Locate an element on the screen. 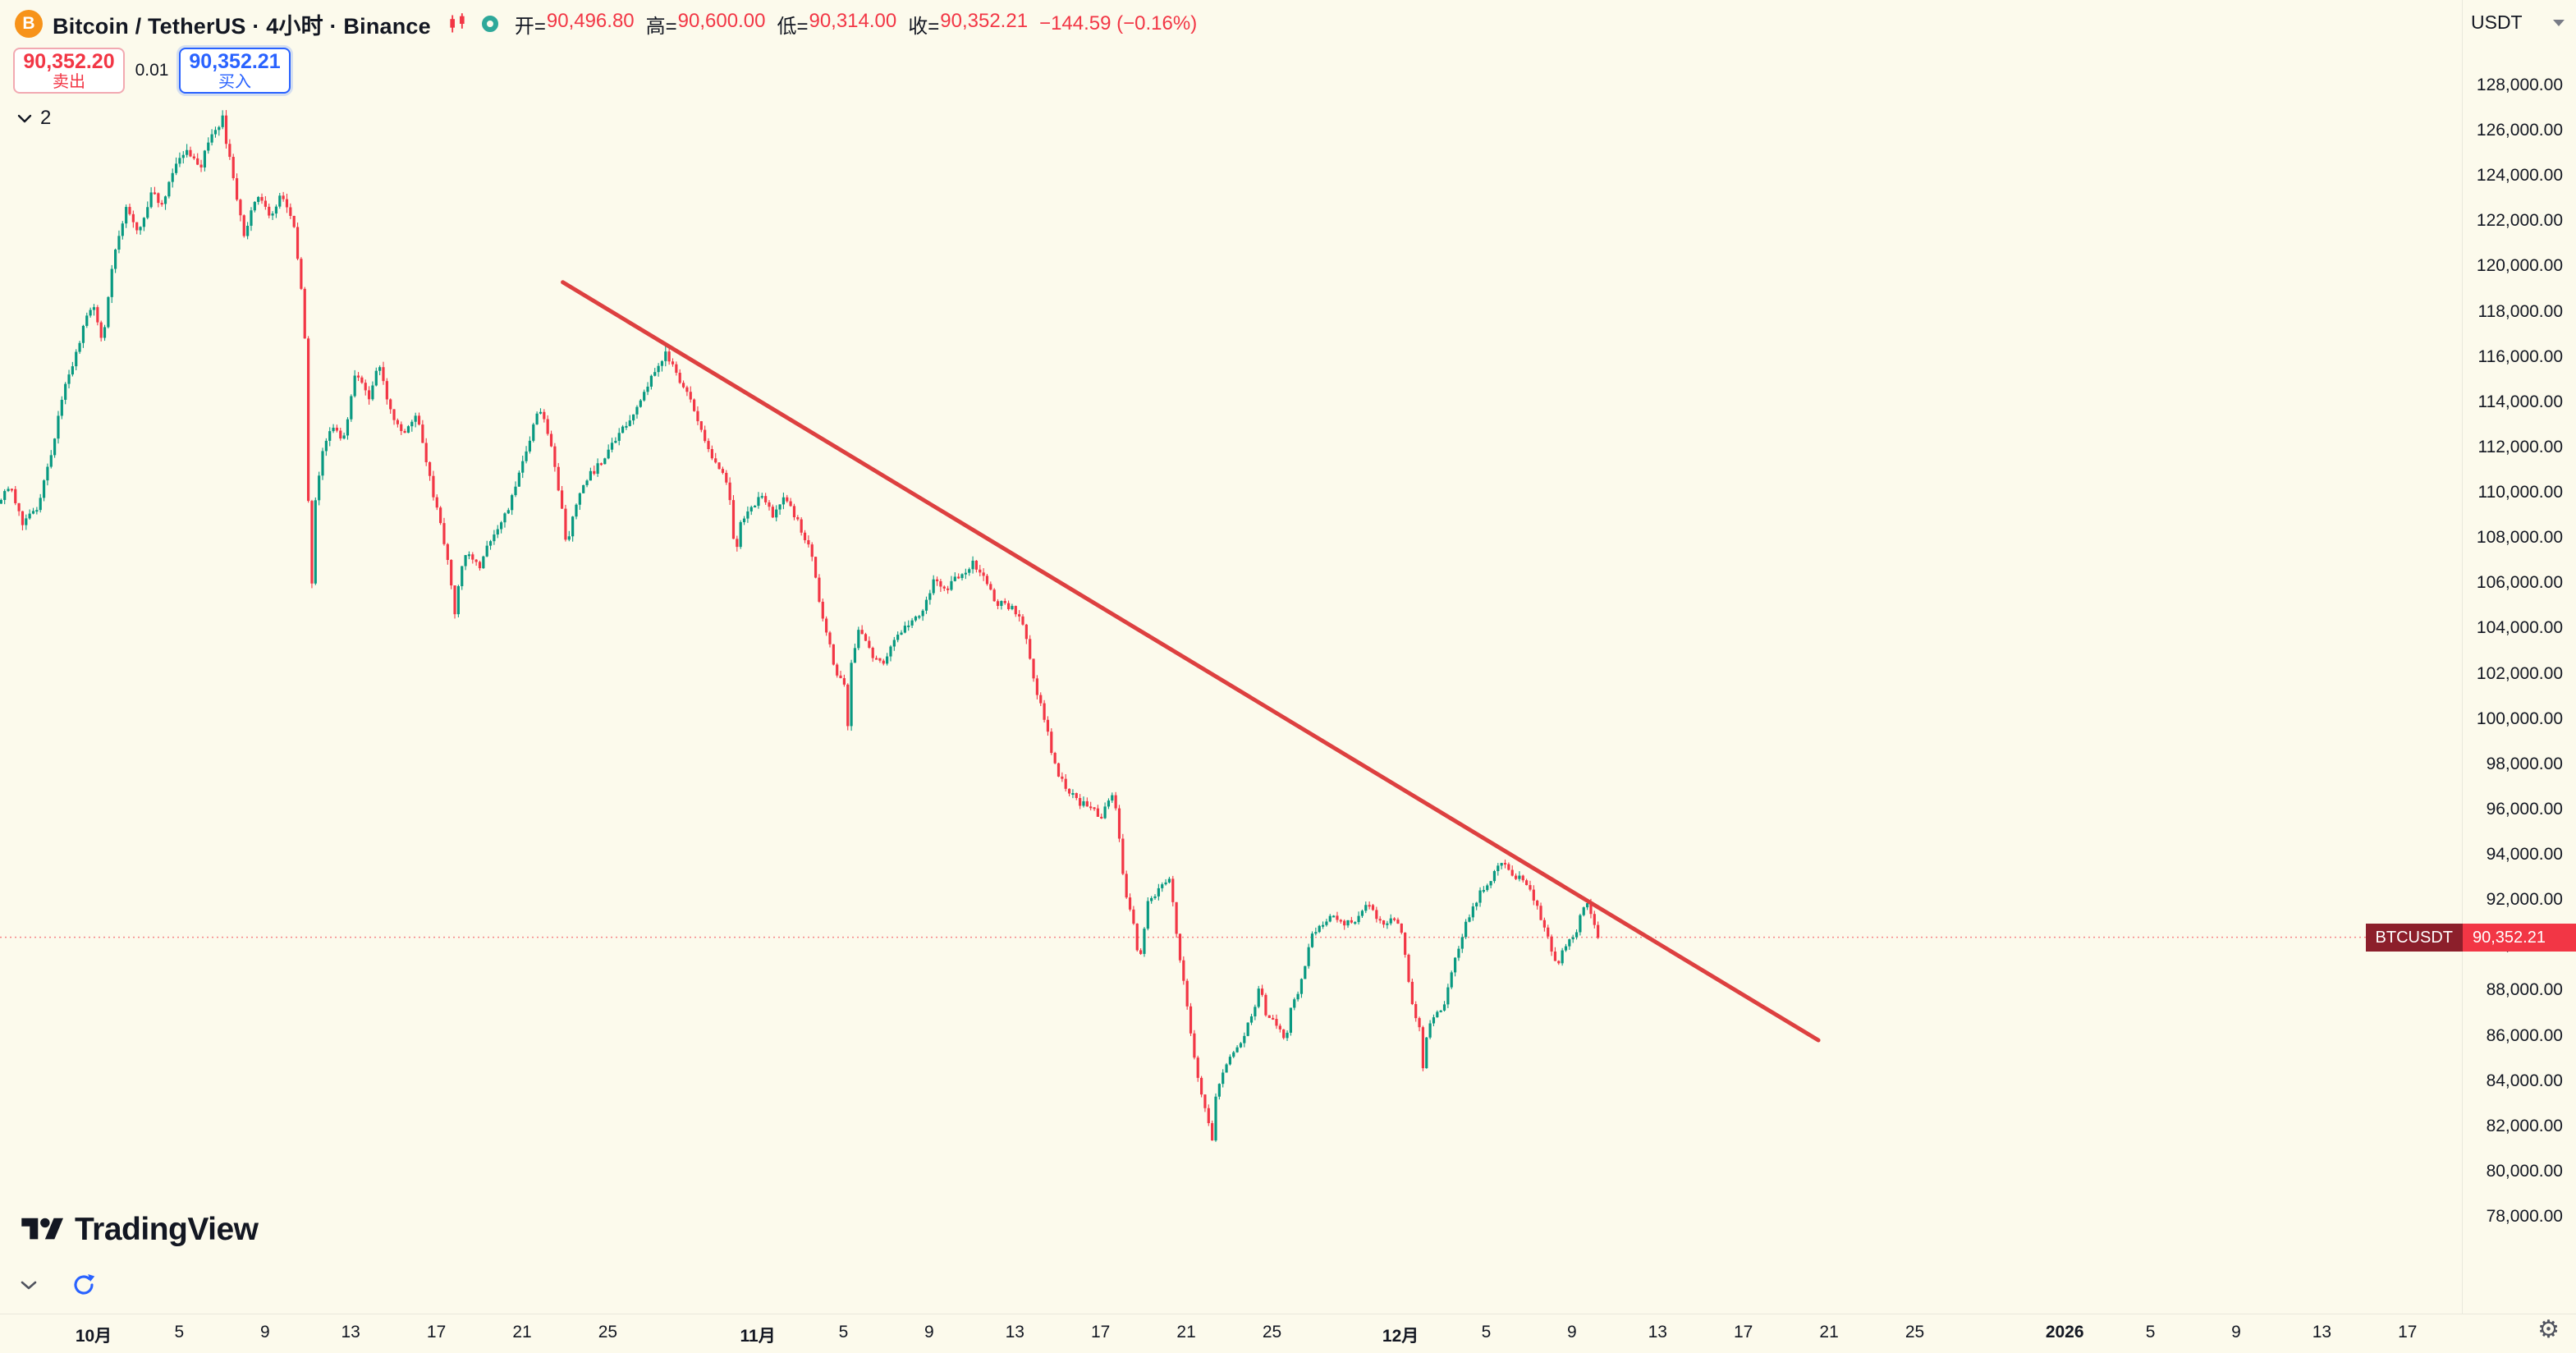 This screenshot has height=1353, width=2576. tradingview-logo-icon is located at coordinates (42, 1229).